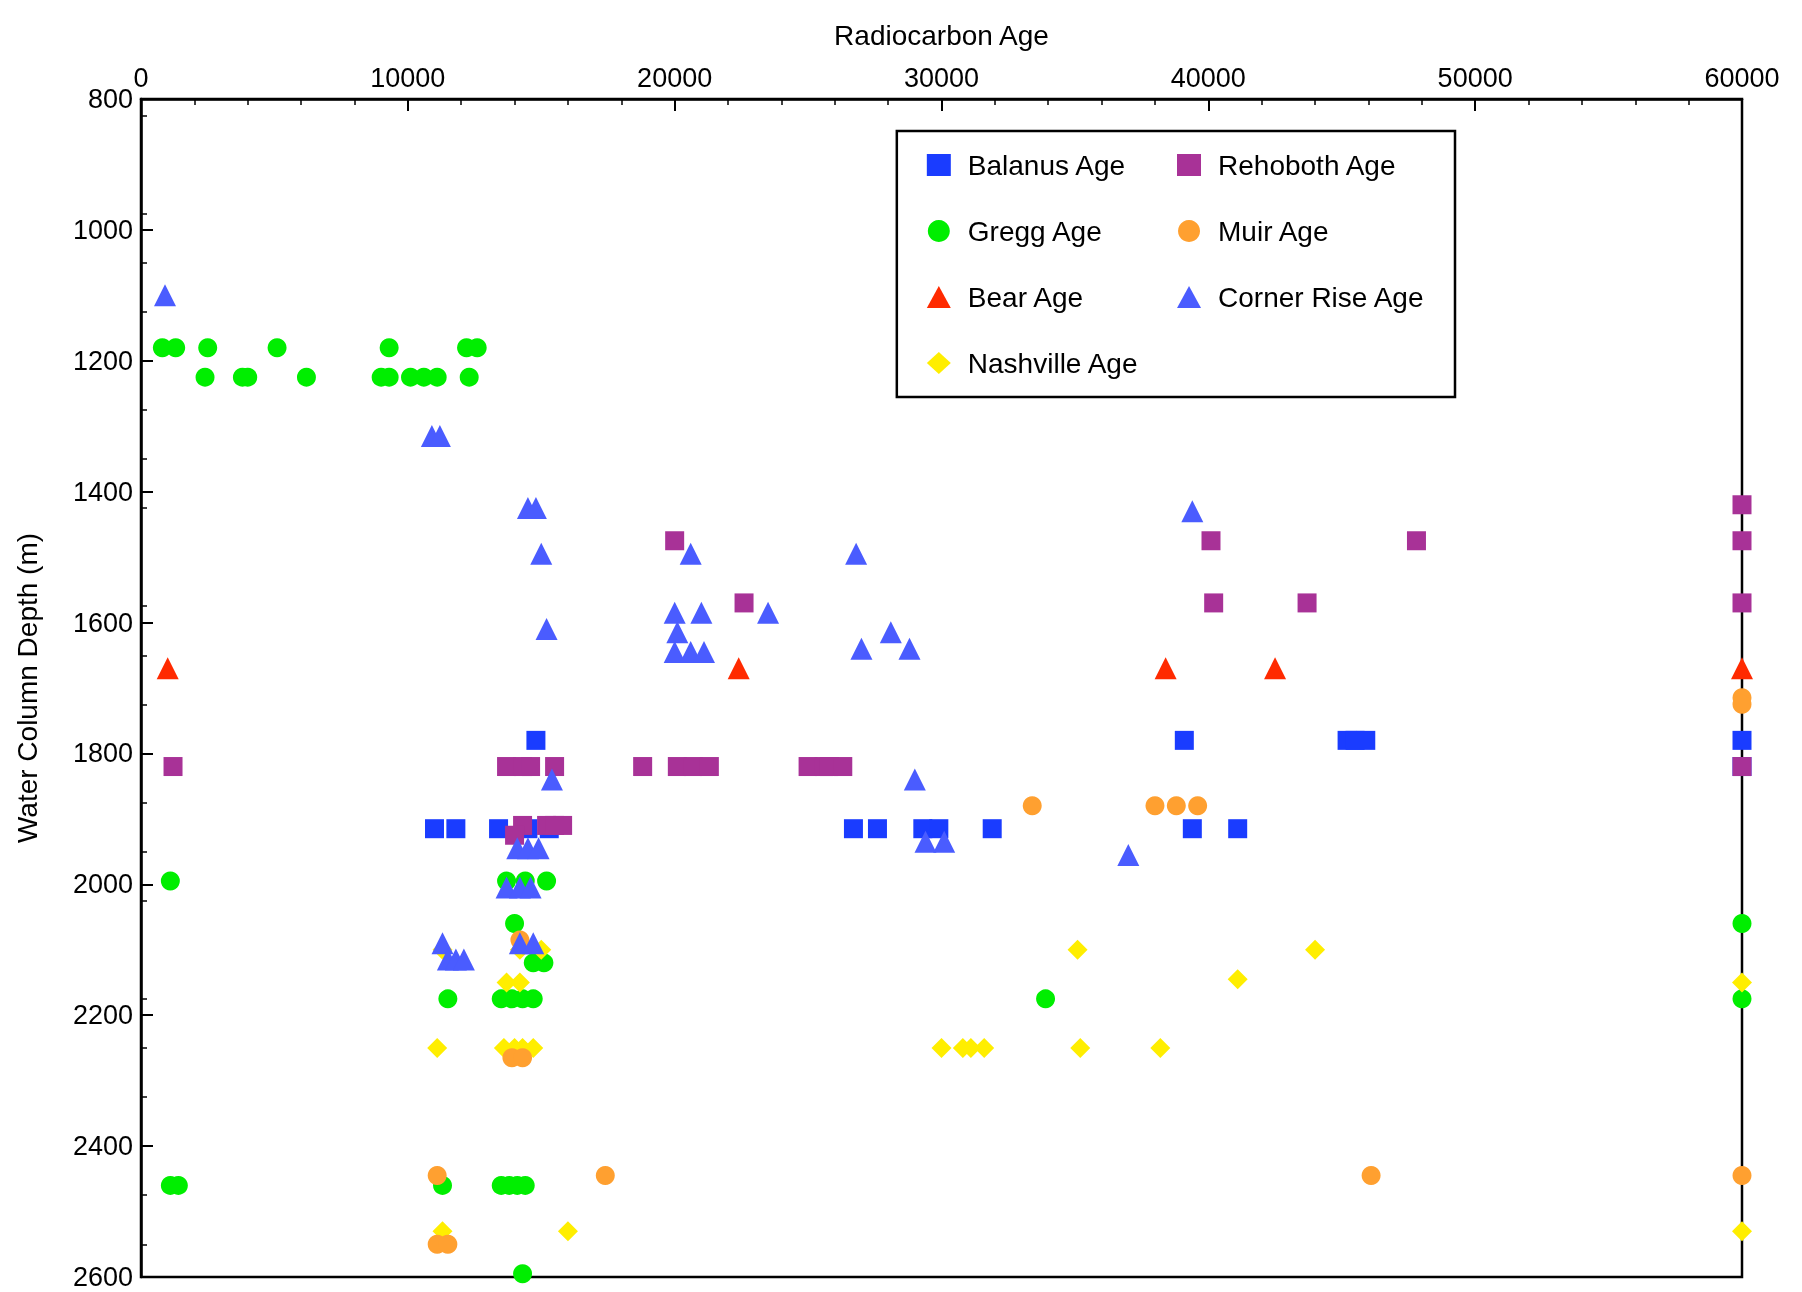  What do you see at coordinates (1052, 363) in the screenshot?
I see `legend-label: Nashville Age` at bounding box center [1052, 363].